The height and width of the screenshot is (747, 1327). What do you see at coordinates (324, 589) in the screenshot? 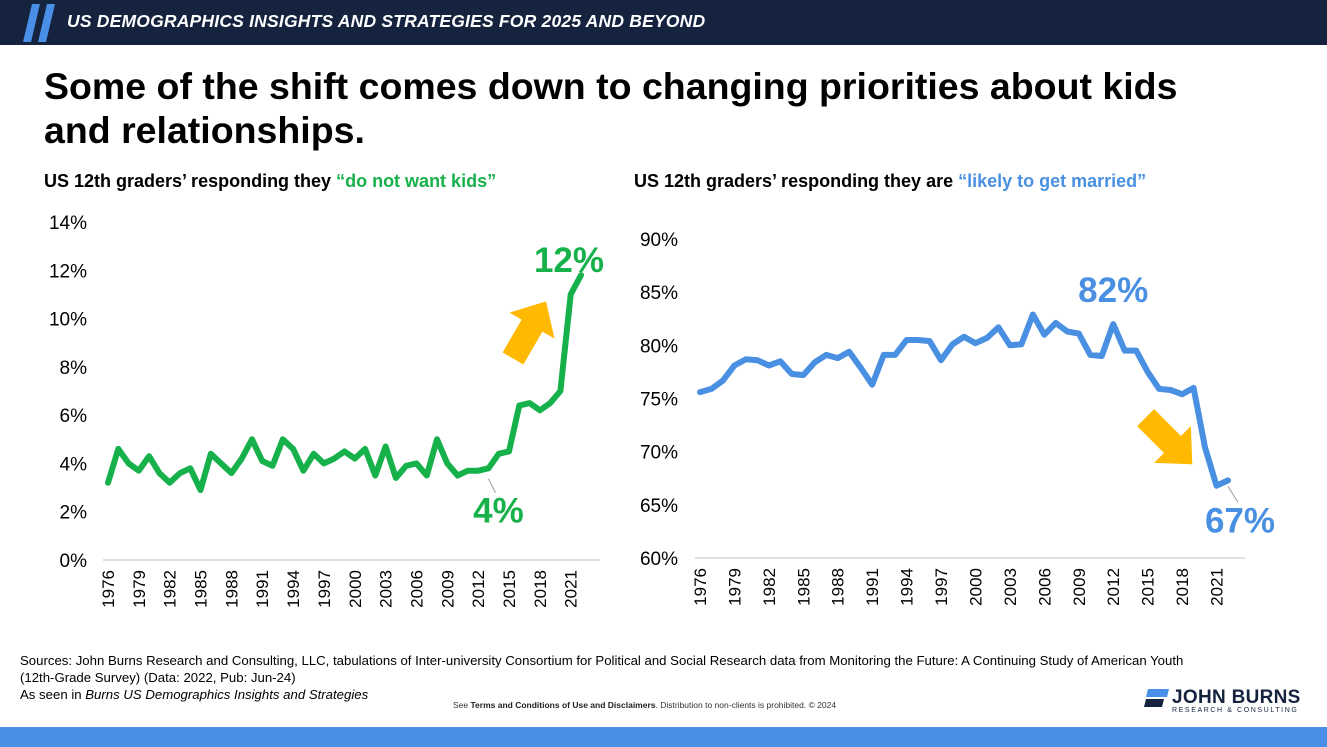
I see `kids-x-tick-label: 1997` at bounding box center [324, 589].